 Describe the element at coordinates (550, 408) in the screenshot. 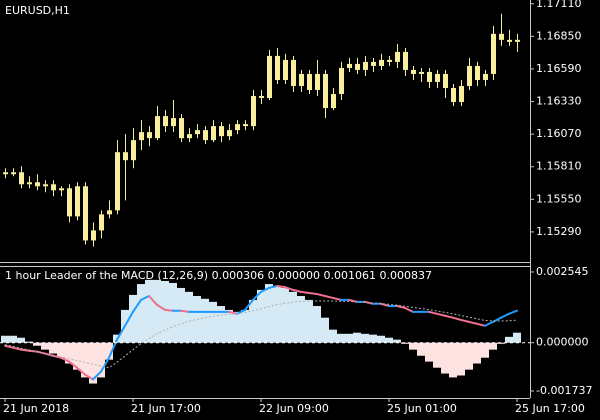

I see `x-tick-label: 25 Jun 17:00` at that location.